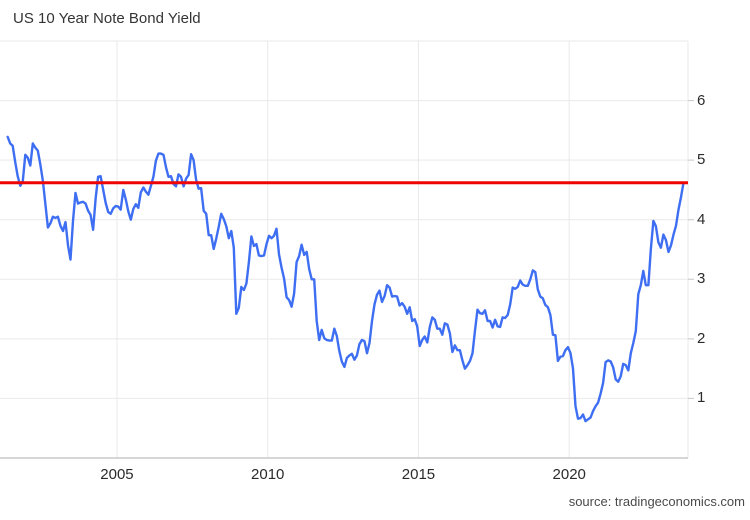 This screenshot has width=750, height=520. Describe the element at coordinates (701, 398) in the screenshot. I see `y-tick-label: 1` at that location.